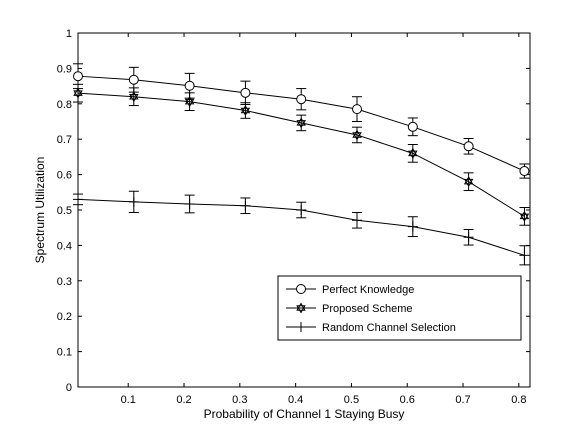 Image resolution: width=581 pixels, height=436 pixels. Describe the element at coordinates (518, 400) in the screenshot. I see `x-tick-label: 0.8` at that location.